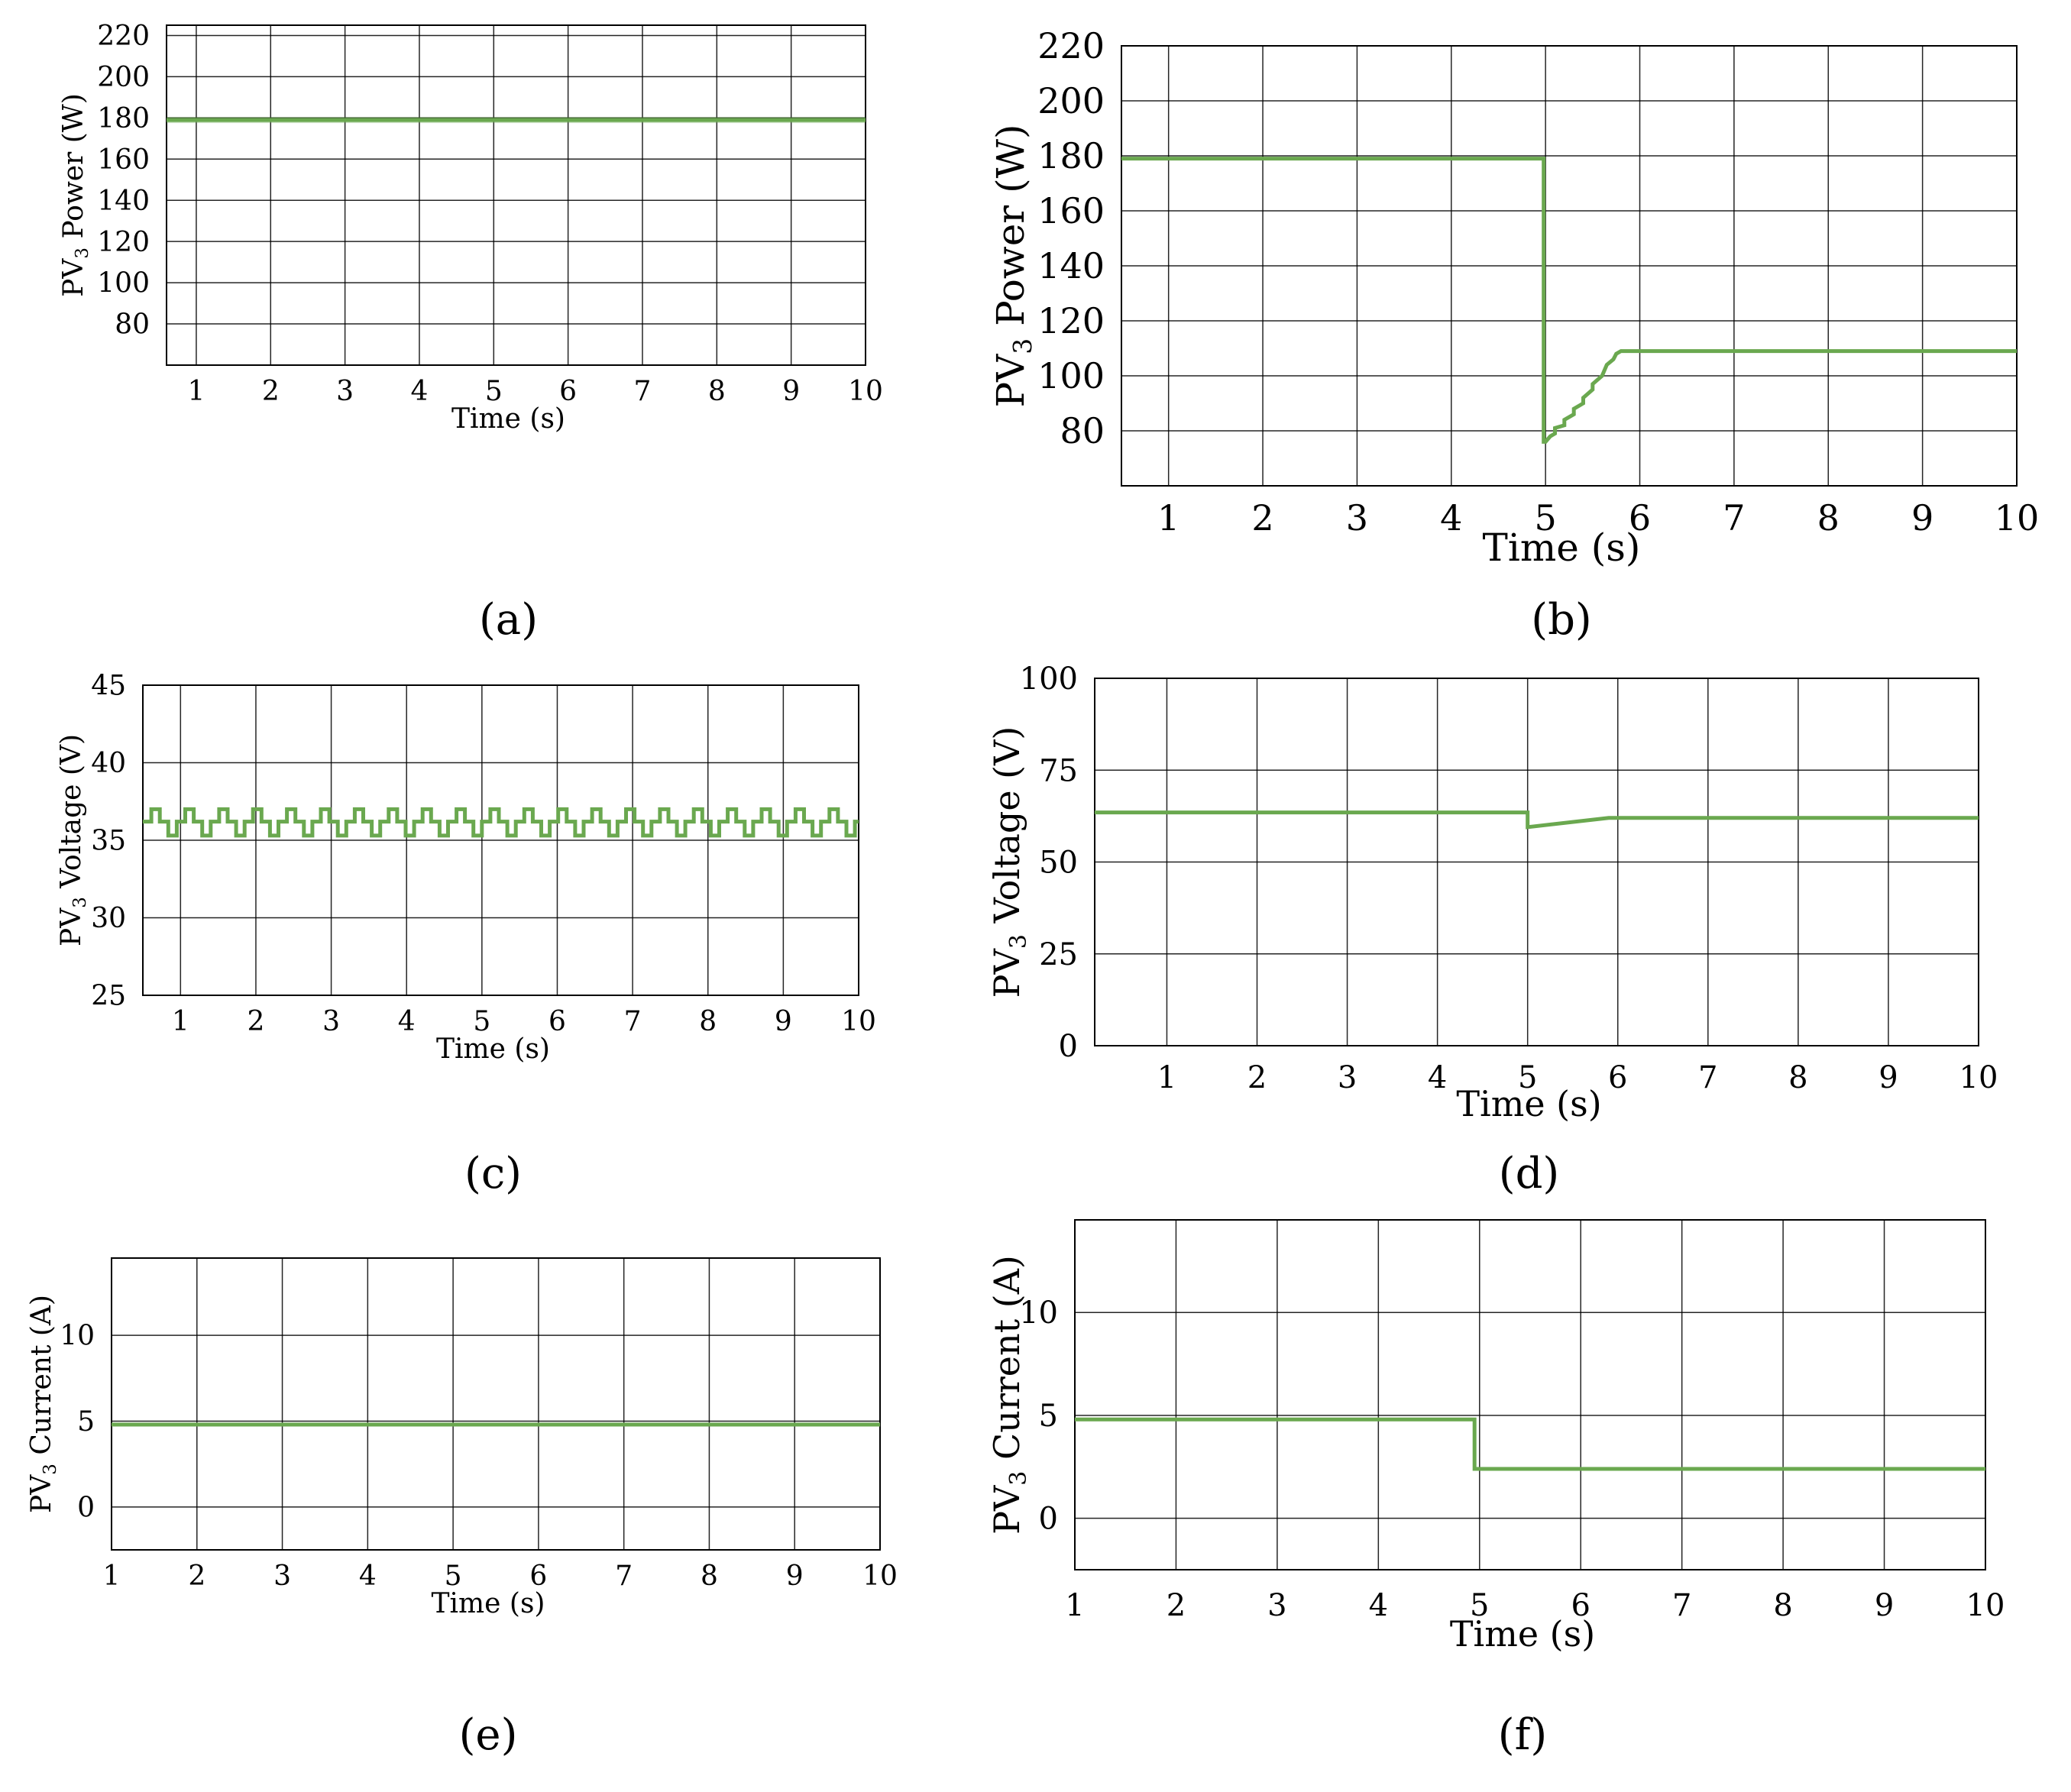 Image resolution: width=2071 pixels, height=1792 pixels. What do you see at coordinates (1058, 863) in the screenshot?
I see `y-tick-label: 50` at bounding box center [1058, 863].